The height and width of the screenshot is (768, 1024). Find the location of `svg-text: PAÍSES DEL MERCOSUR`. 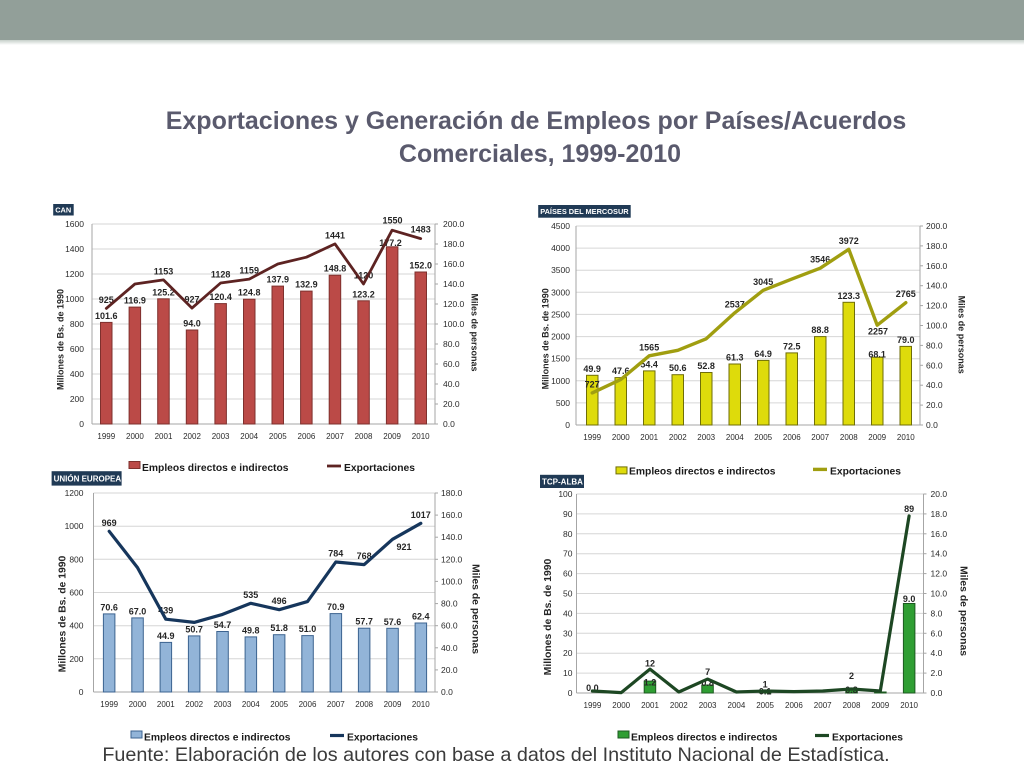

svg-text: PAÍSES DEL MERCOSUR is located at coordinates (584, 211).